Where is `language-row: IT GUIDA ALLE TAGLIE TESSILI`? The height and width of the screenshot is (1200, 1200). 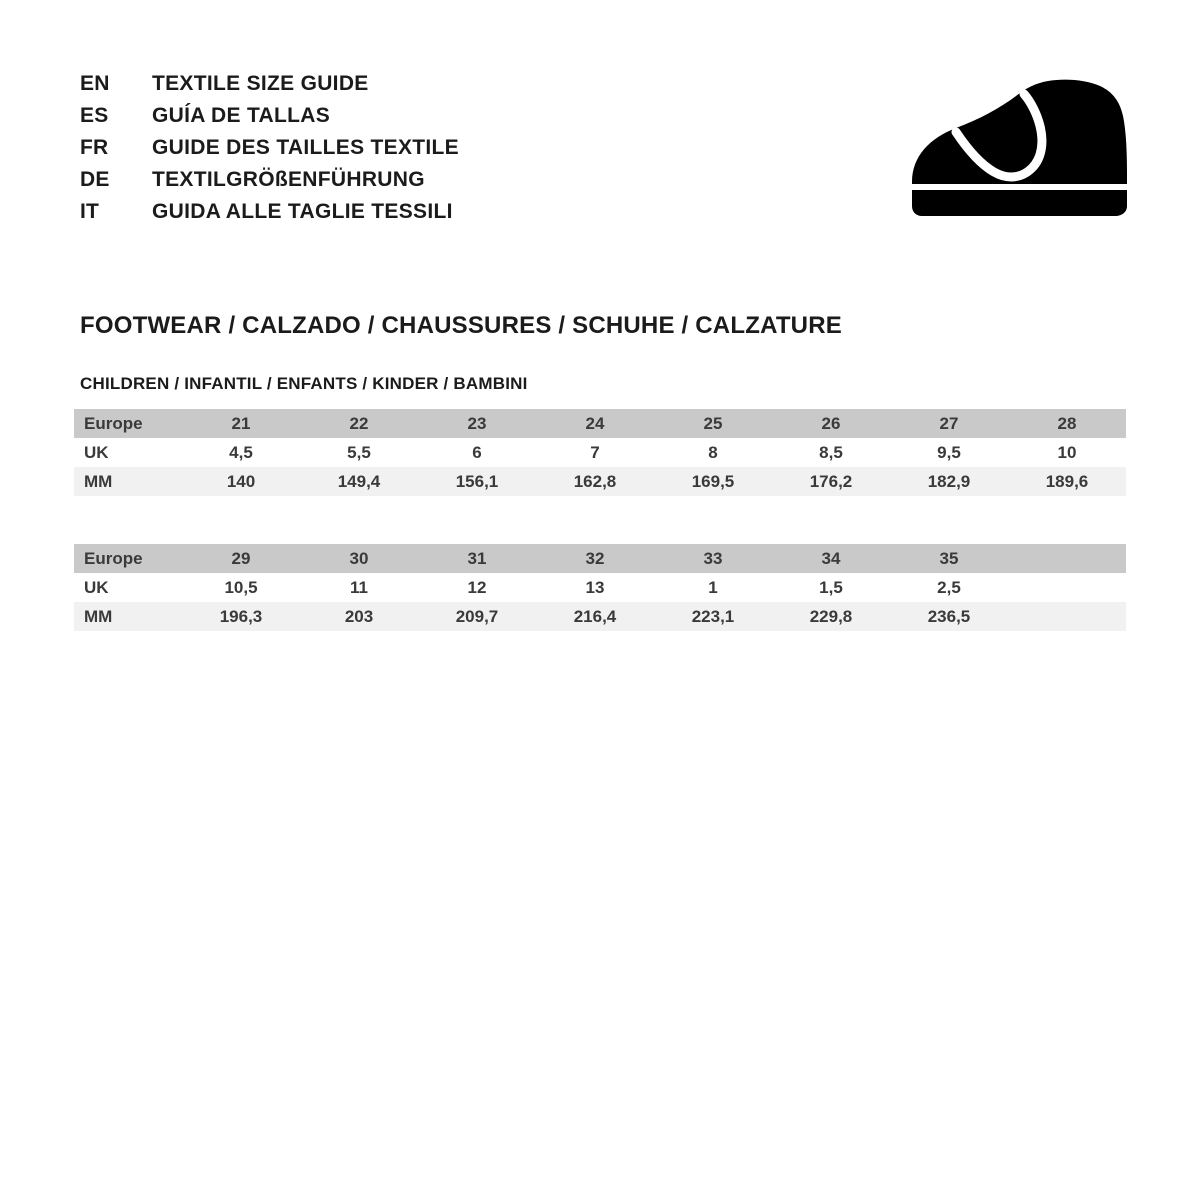
language-row: IT GUIDA ALLE TAGLIE TESSILI is located at coordinates (605, 212).